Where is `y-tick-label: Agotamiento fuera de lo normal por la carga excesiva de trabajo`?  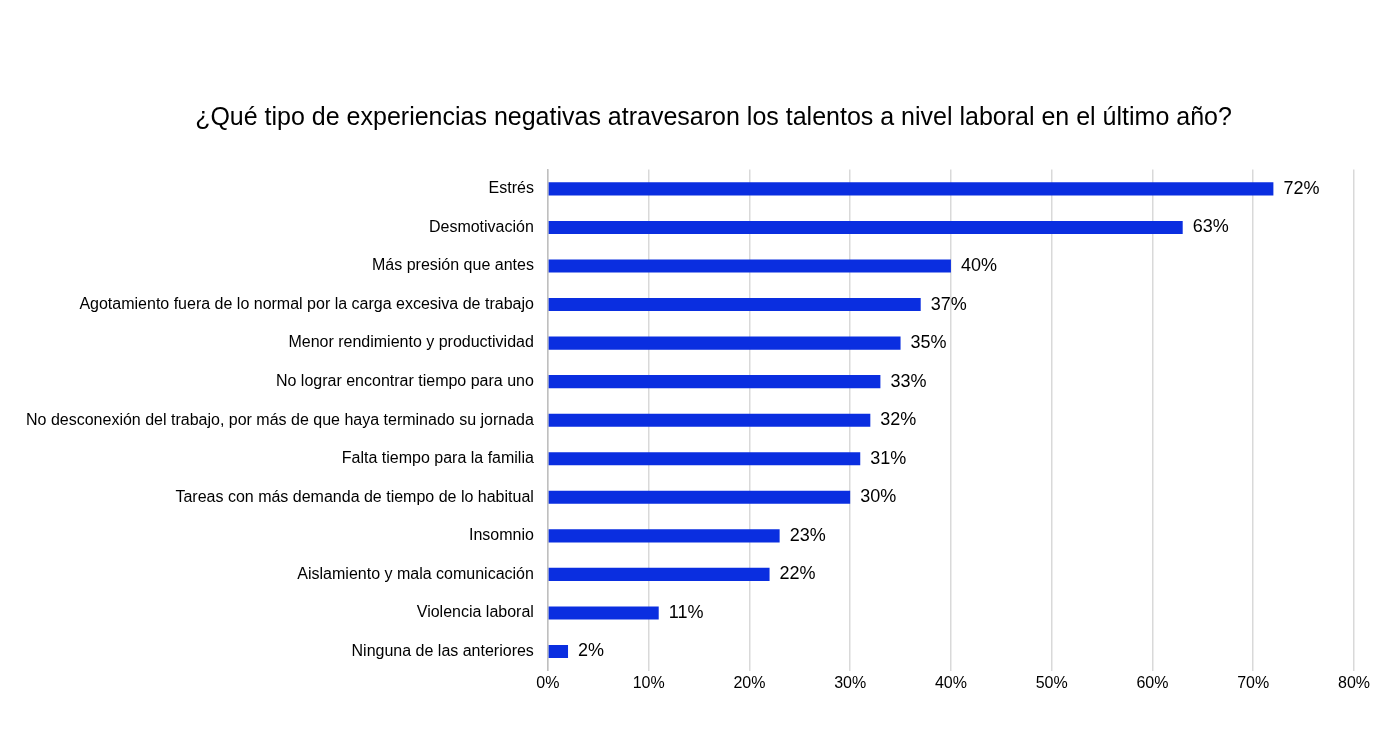 y-tick-label: Agotamiento fuera de lo normal por la carga excesiva de trabajo is located at coordinates (306, 303).